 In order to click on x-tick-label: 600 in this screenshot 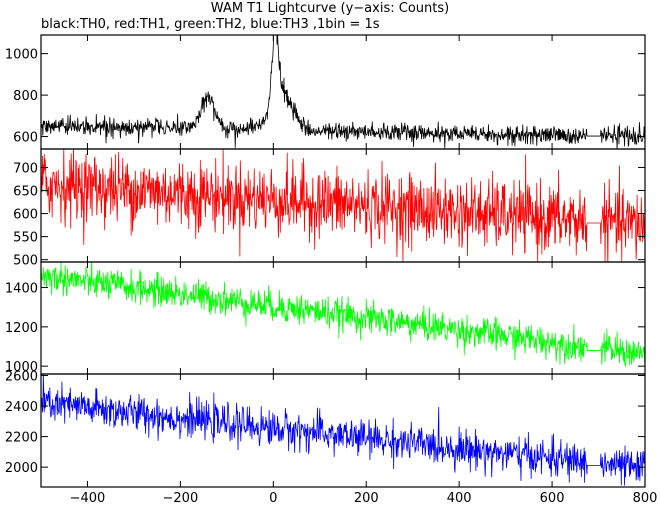, I will do `click(552, 498)`.